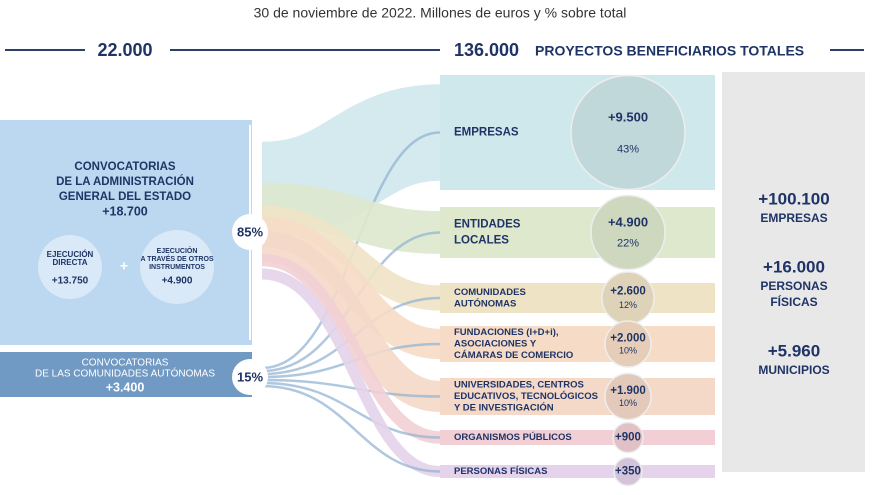  I want to click on source-amount: +18.700, so click(125, 211).